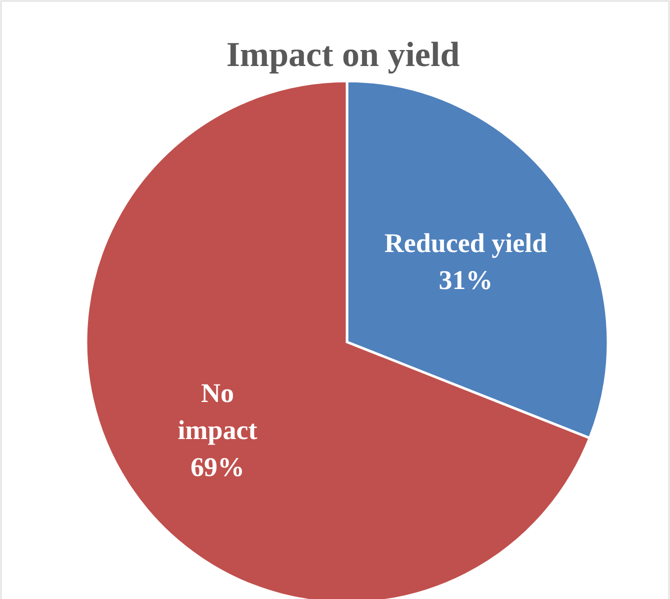 Image resolution: width=670 pixels, height=599 pixels. What do you see at coordinates (466, 243) in the screenshot?
I see `slice-label: Reduced yield` at bounding box center [466, 243].